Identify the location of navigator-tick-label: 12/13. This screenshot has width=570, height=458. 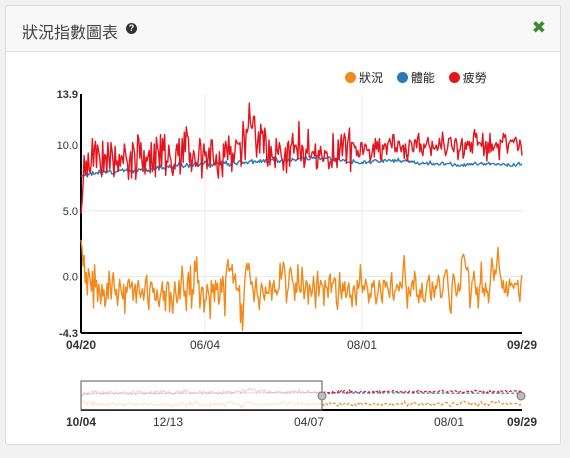
(168, 422).